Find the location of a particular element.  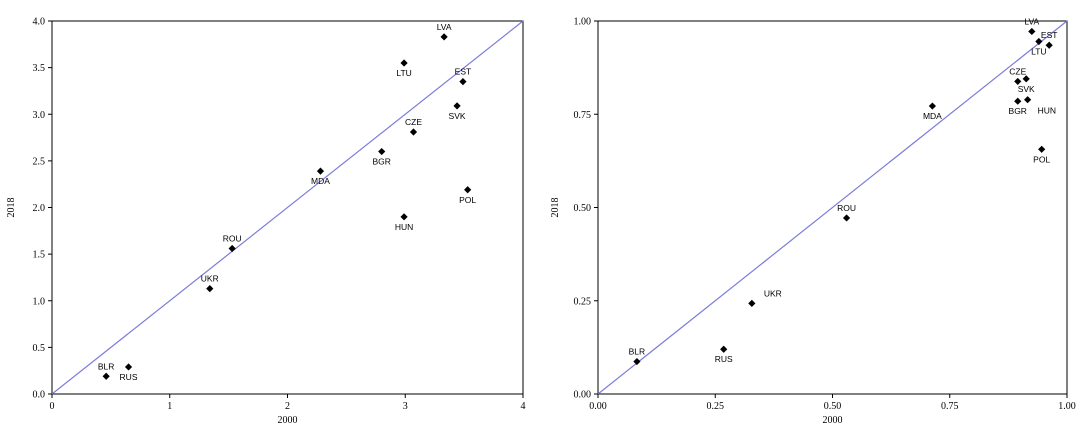

x-tick-label: 0.25 is located at coordinates (716, 406).